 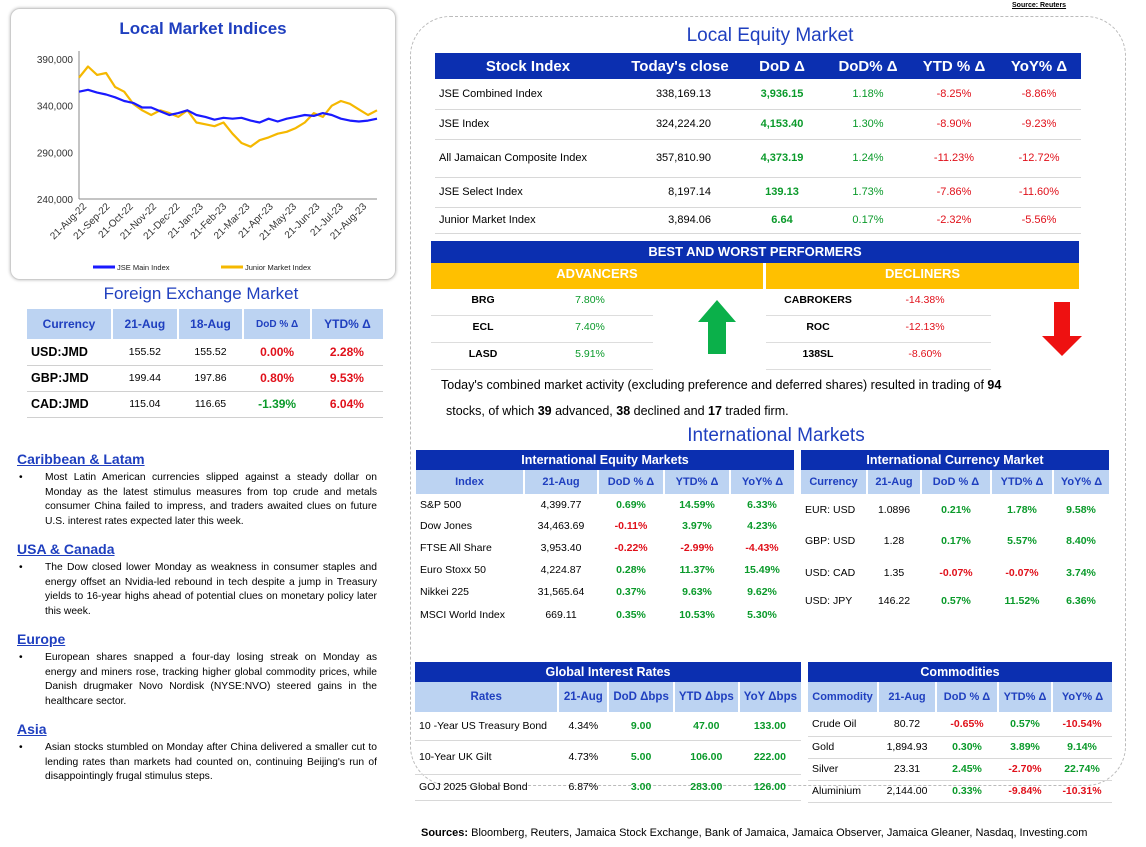 What do you see at coordinates (561, 592) in the screenshot?
I see `intl-eq-row-value: 31,565.64` at bounding box center [561, 592].